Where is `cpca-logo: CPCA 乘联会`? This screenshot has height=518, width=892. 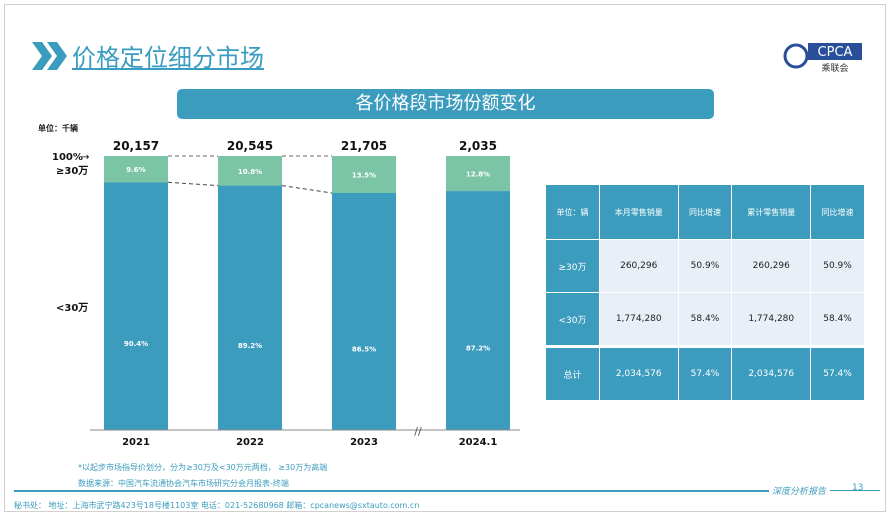 cpca-logo: CPCA 乘联会 is located at coordinates (824, 57).